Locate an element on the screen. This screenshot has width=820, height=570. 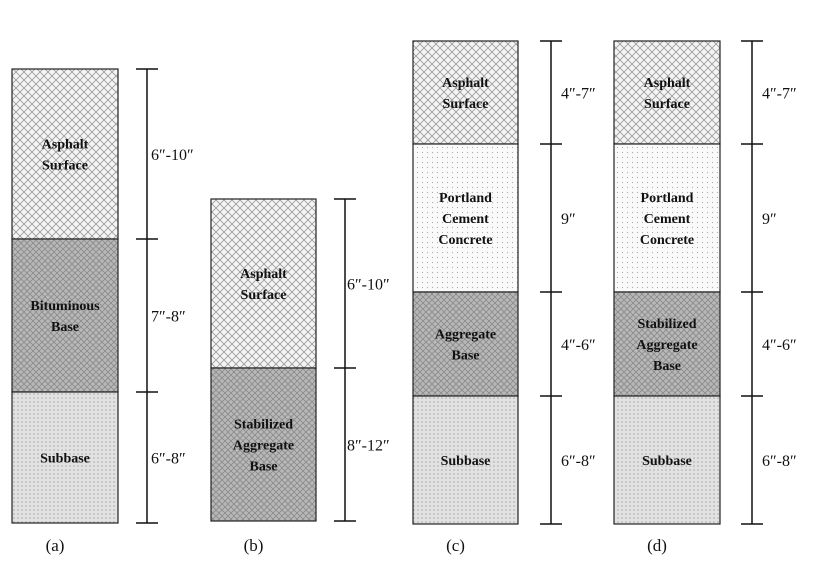
caption: (d) is located at coordinates (657, 545).